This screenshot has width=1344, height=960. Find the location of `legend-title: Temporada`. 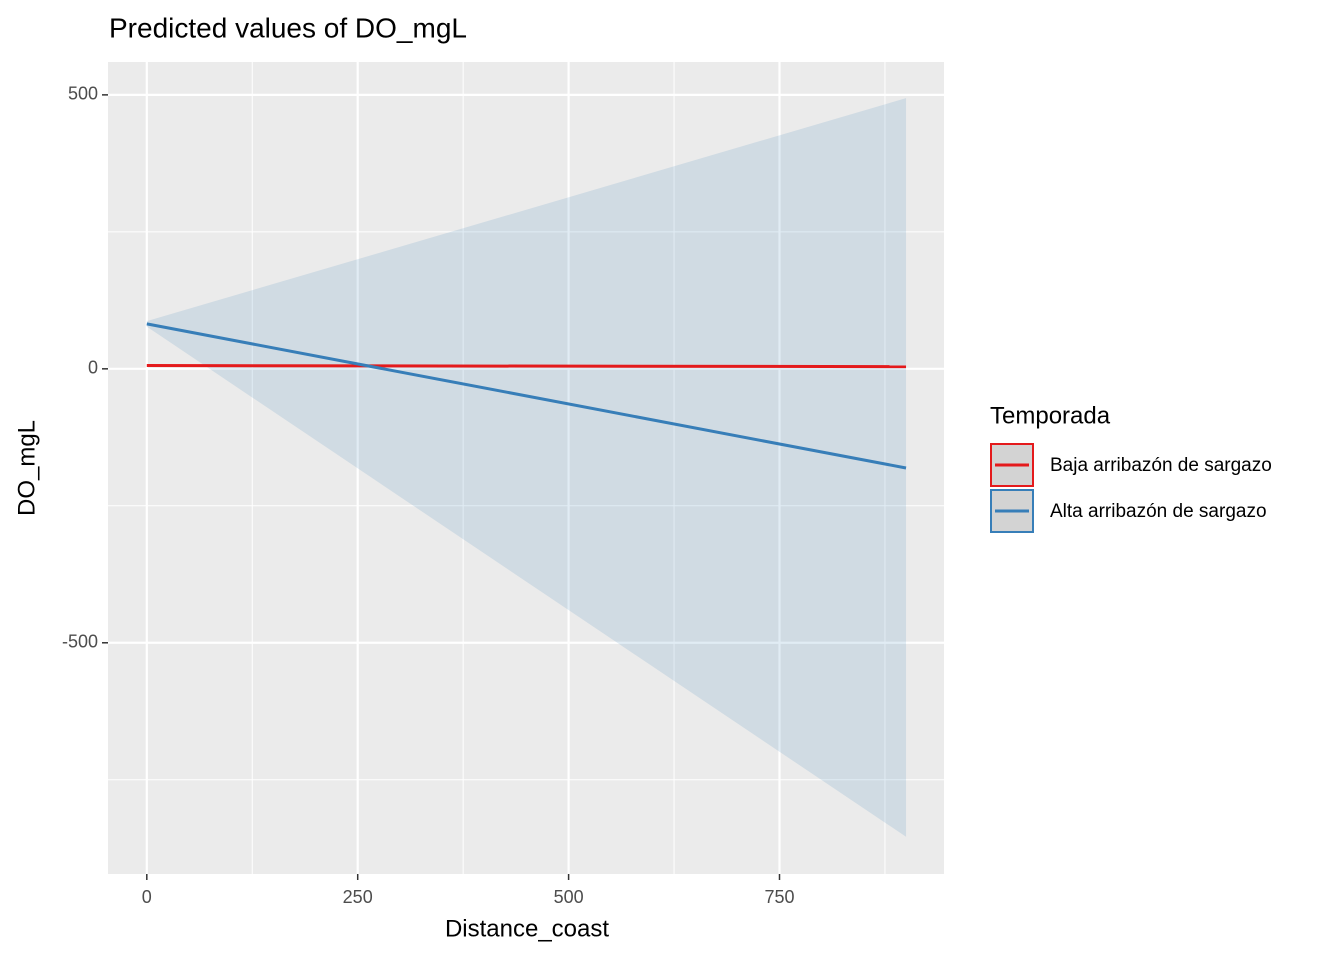

legend-title: Temporada is located at coordinates (1050, 415).